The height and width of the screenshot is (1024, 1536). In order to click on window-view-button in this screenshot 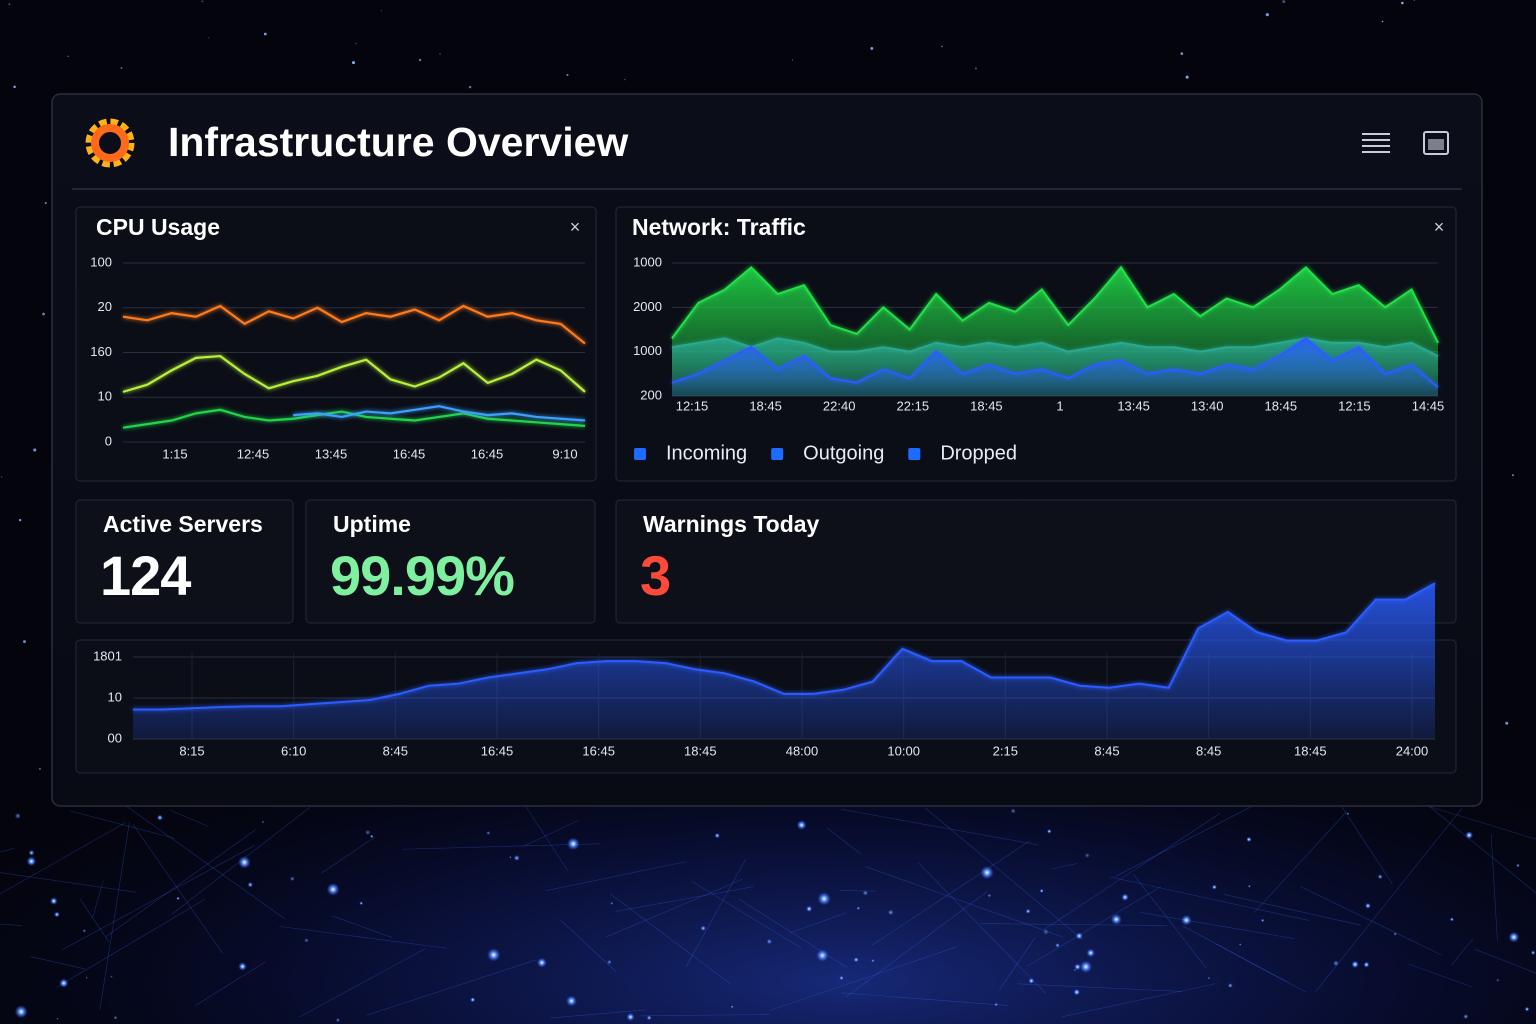, I will do `click(1436, 143)`.